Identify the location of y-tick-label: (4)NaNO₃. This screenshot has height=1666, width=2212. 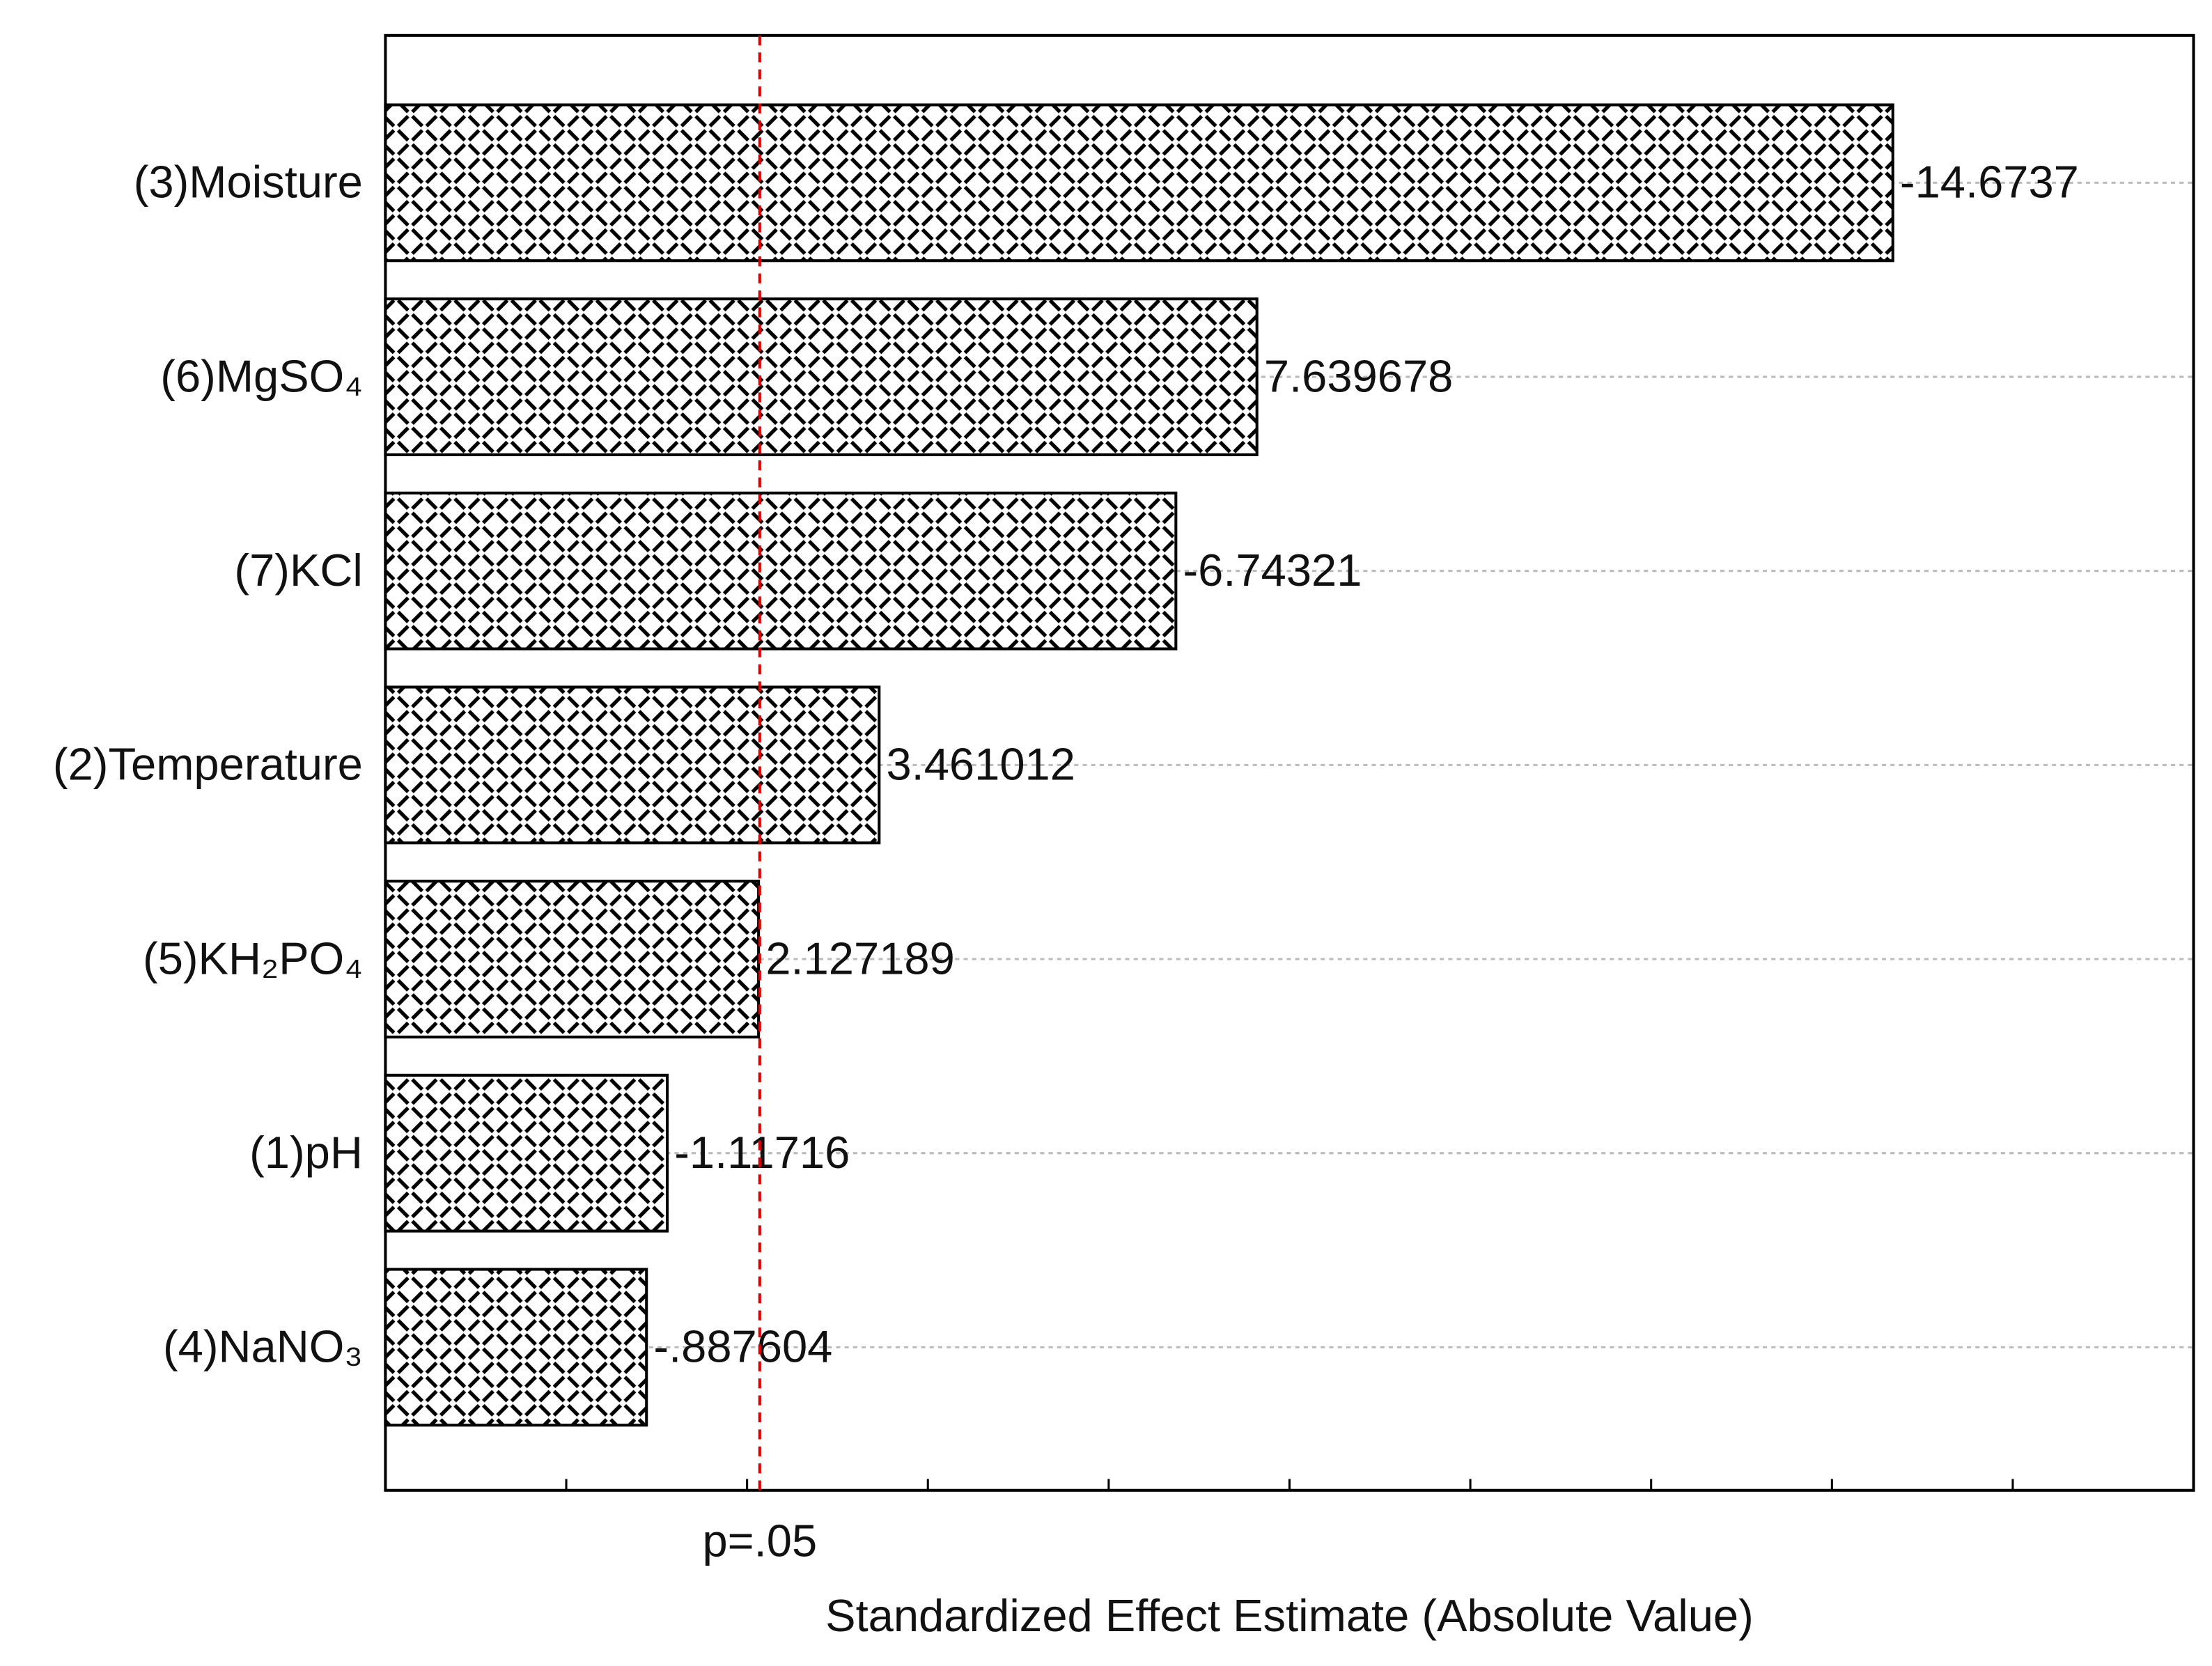
(263, 1346).